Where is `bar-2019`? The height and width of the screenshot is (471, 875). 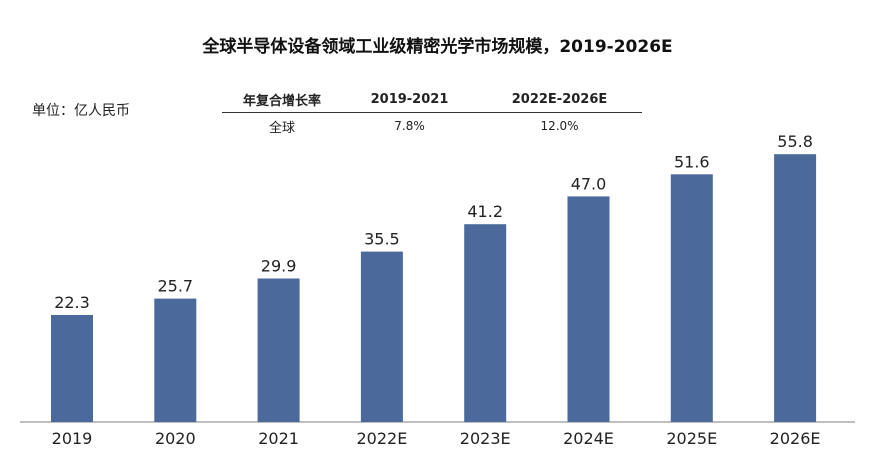
bar-2019 is located at coordinates (72, 368).